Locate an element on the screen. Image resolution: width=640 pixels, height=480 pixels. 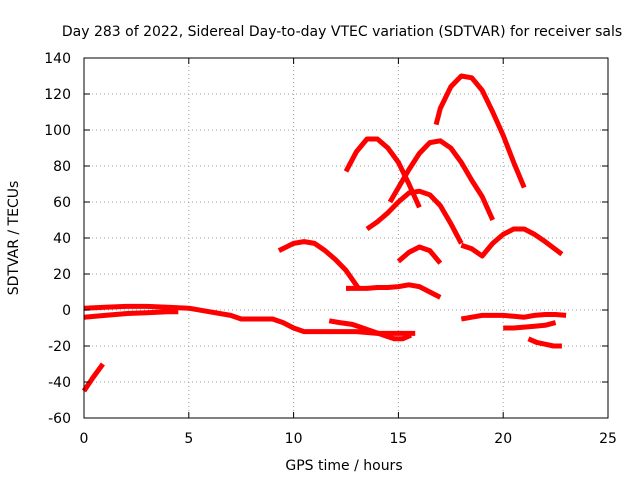
y-tick-label: 0 is located at coordinates (66, 311).